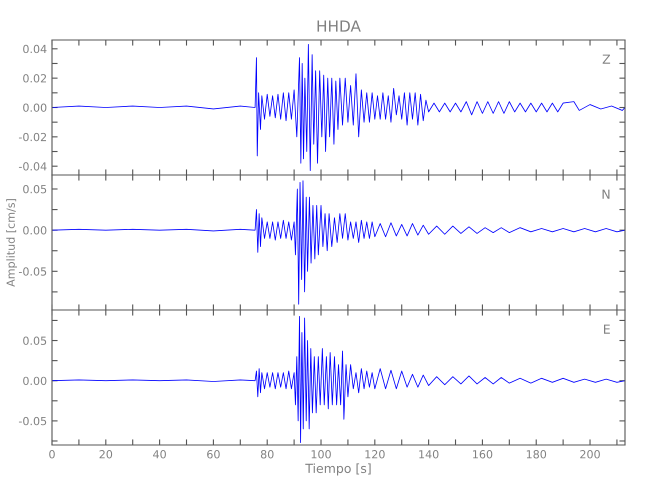  Describe the element at coordinates (213, 454) in the screenshot. I see `x-tick-label: 60` at that location.